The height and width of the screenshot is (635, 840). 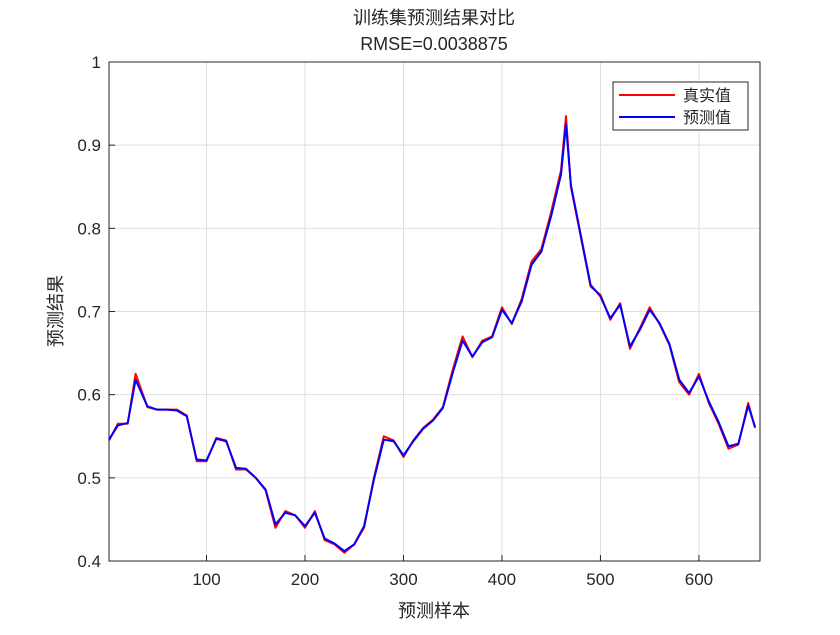 I want to click on y-axis-label: 预测结果, so click(x=56, y=311).